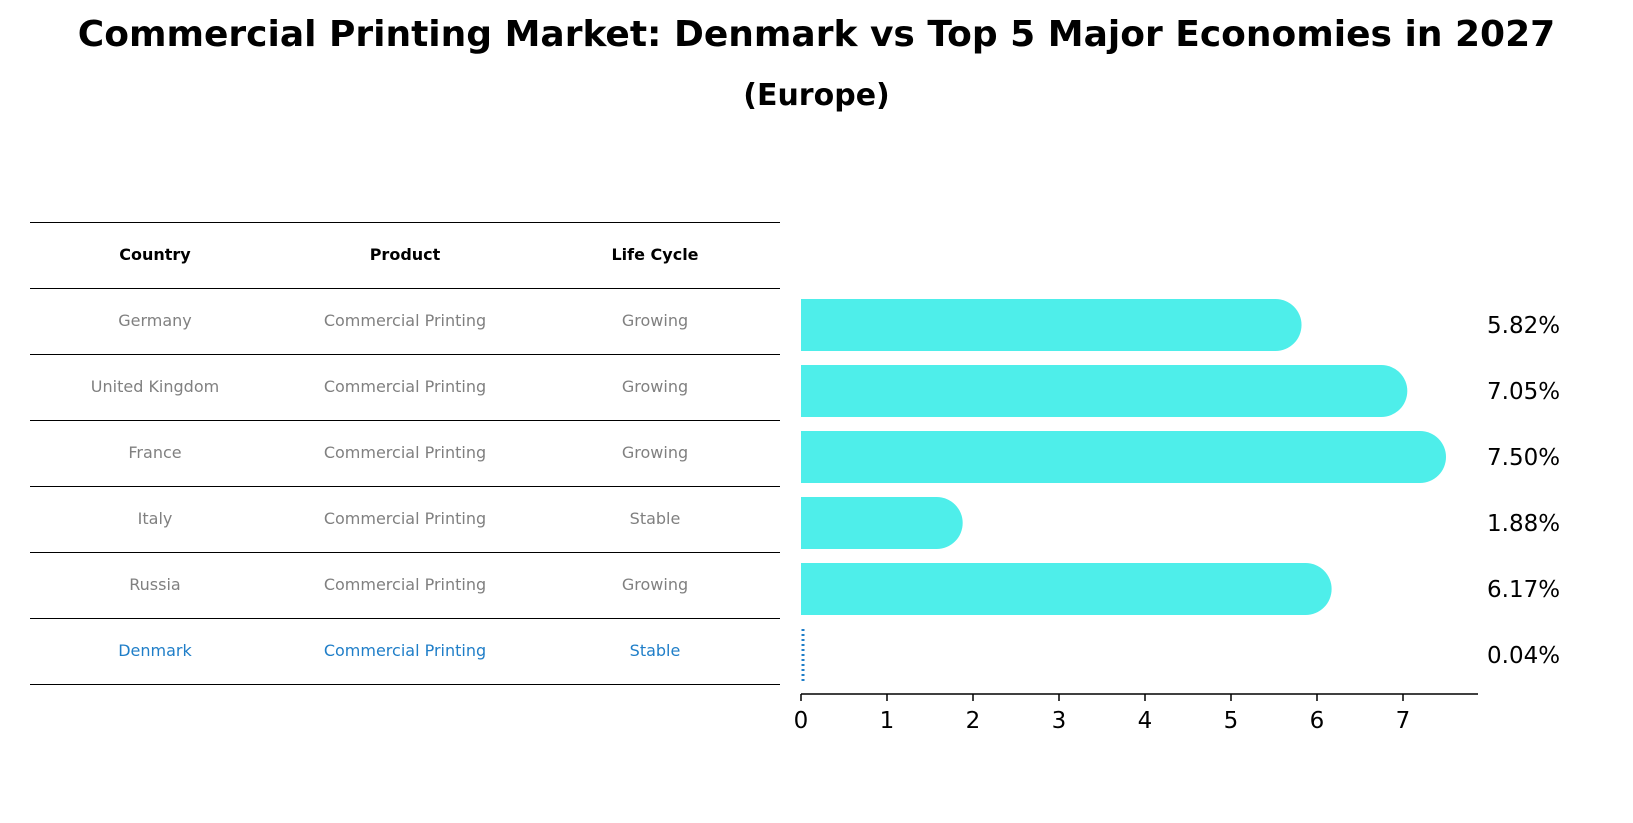  I want to click on table-row-highlight: Denmark Commercial Printing Stable, so click(405, 651).